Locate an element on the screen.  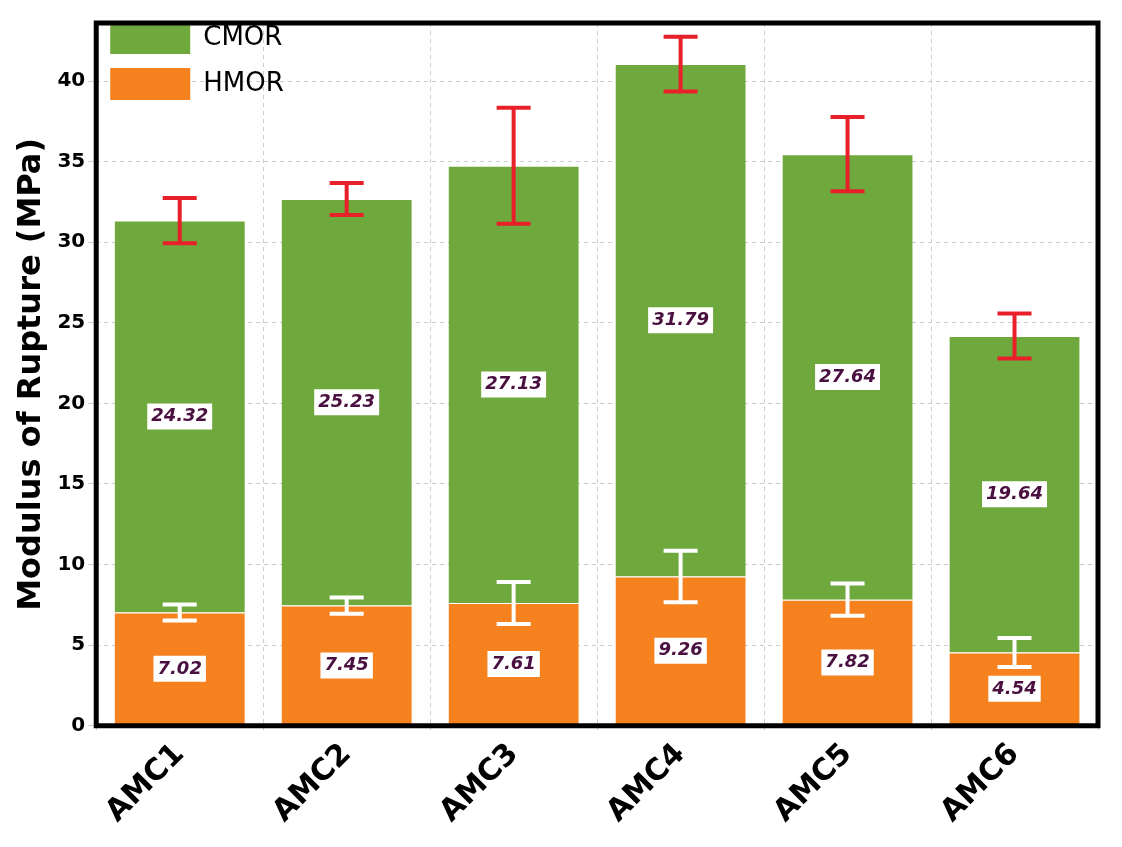
legend-label: HMOR is located at coordinates (243, 81).